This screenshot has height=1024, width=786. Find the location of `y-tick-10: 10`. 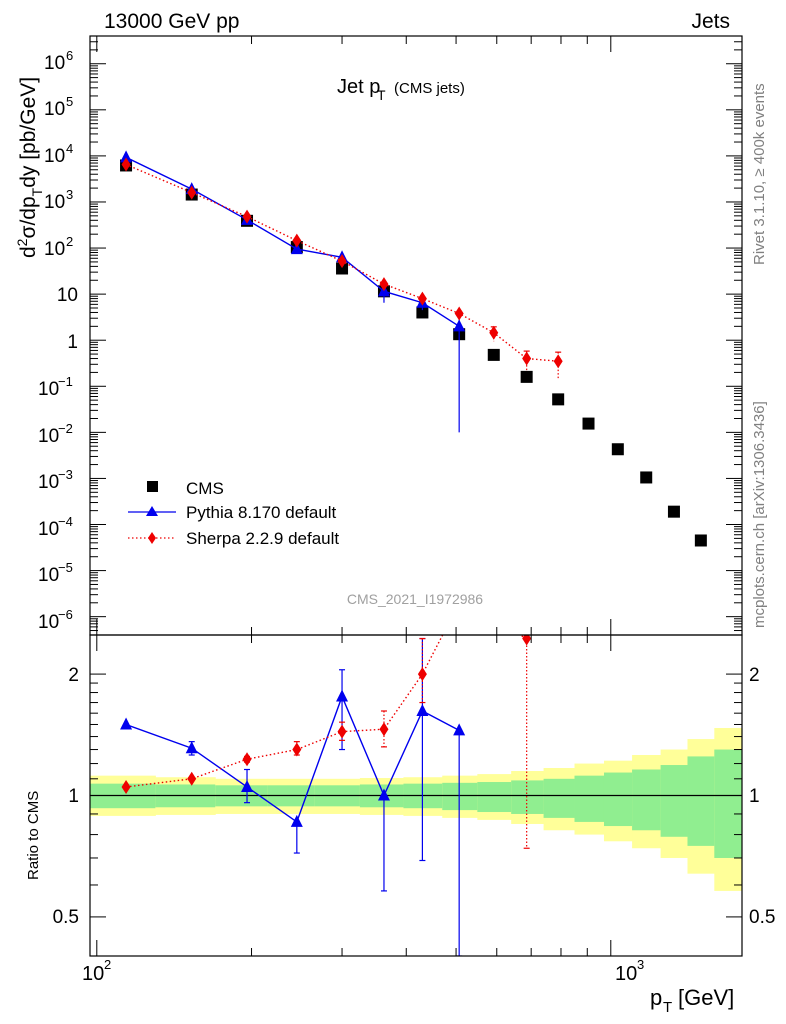

y-tick-10: 10 is located at coordinates (67, 295).